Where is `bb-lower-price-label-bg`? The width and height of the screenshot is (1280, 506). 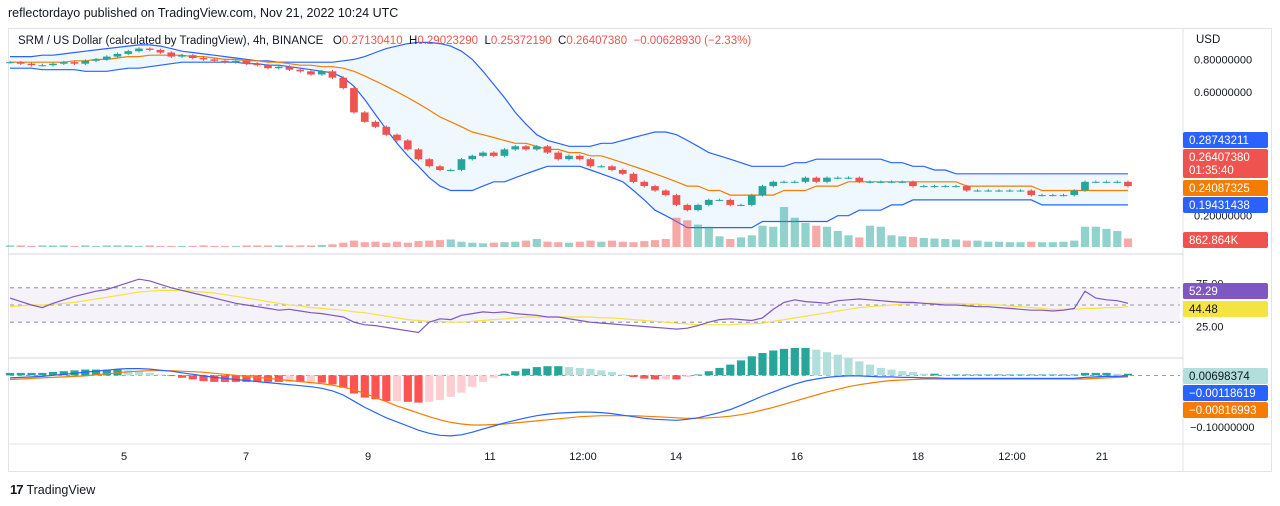 bb-lower-price-label-bg is located at coordinates (1225, 205).